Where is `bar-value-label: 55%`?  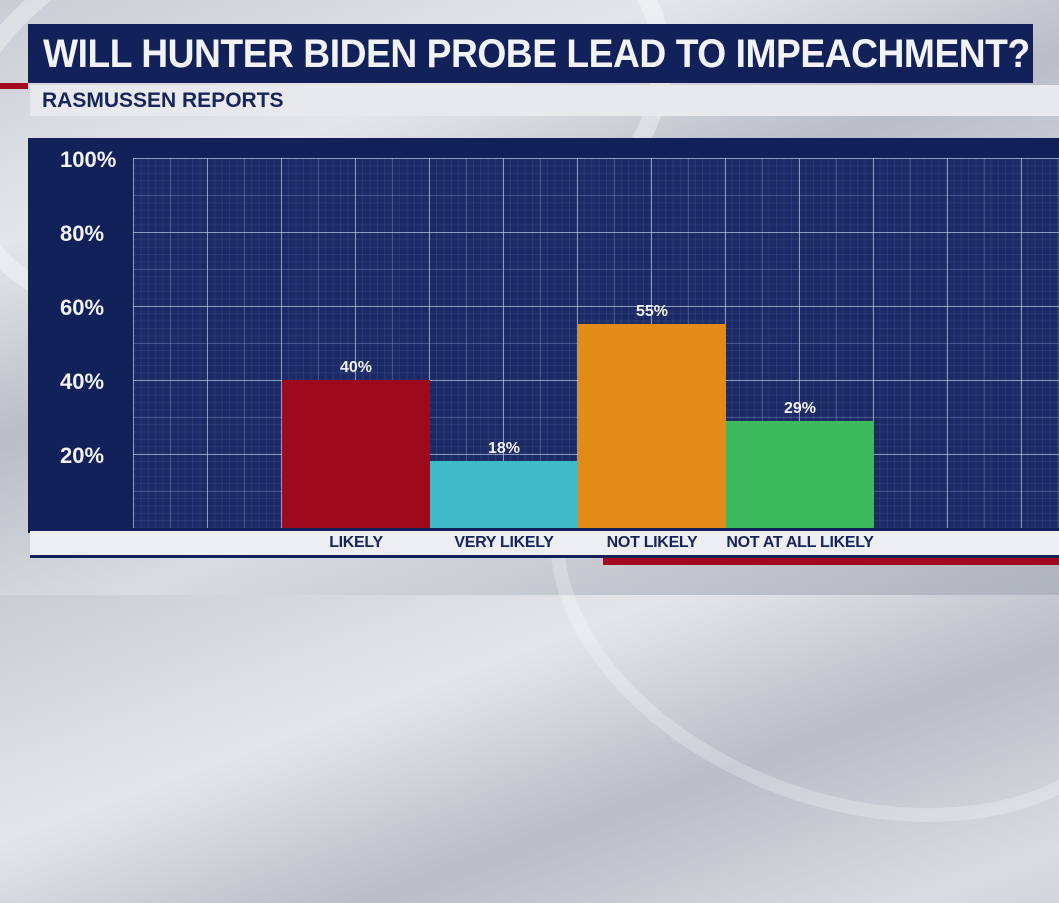 bar-value-label: 55% is located at coordinates (652, 311).